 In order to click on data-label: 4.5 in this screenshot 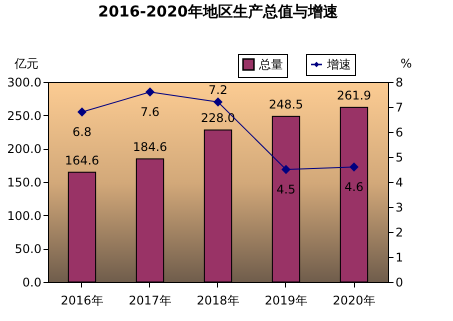, I will do `click(286, 189)`.